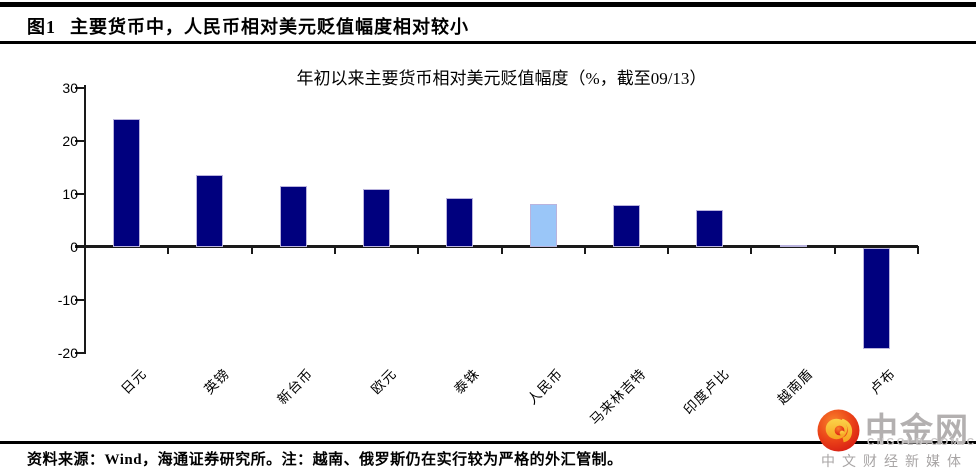 This screenshot has width=976, height=476. Describe the element at coordinates (67, 353) in the screenshot. I see `y-tick-label--20: -20` at that location.